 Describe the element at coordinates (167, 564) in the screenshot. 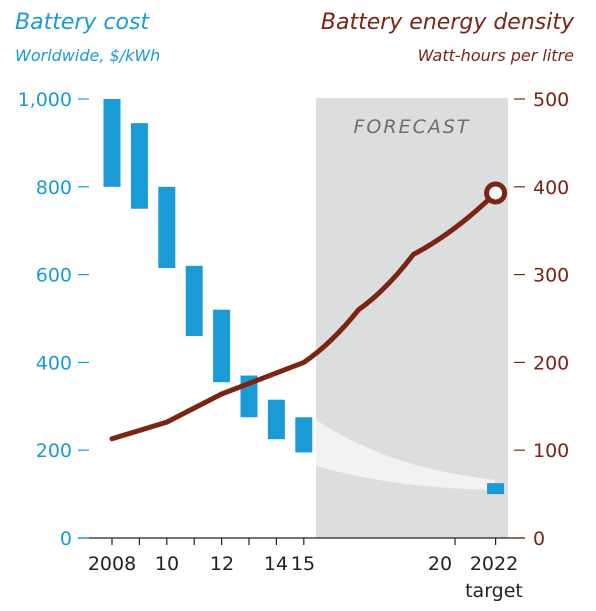

I see `x-tick-label: 10` at that location.